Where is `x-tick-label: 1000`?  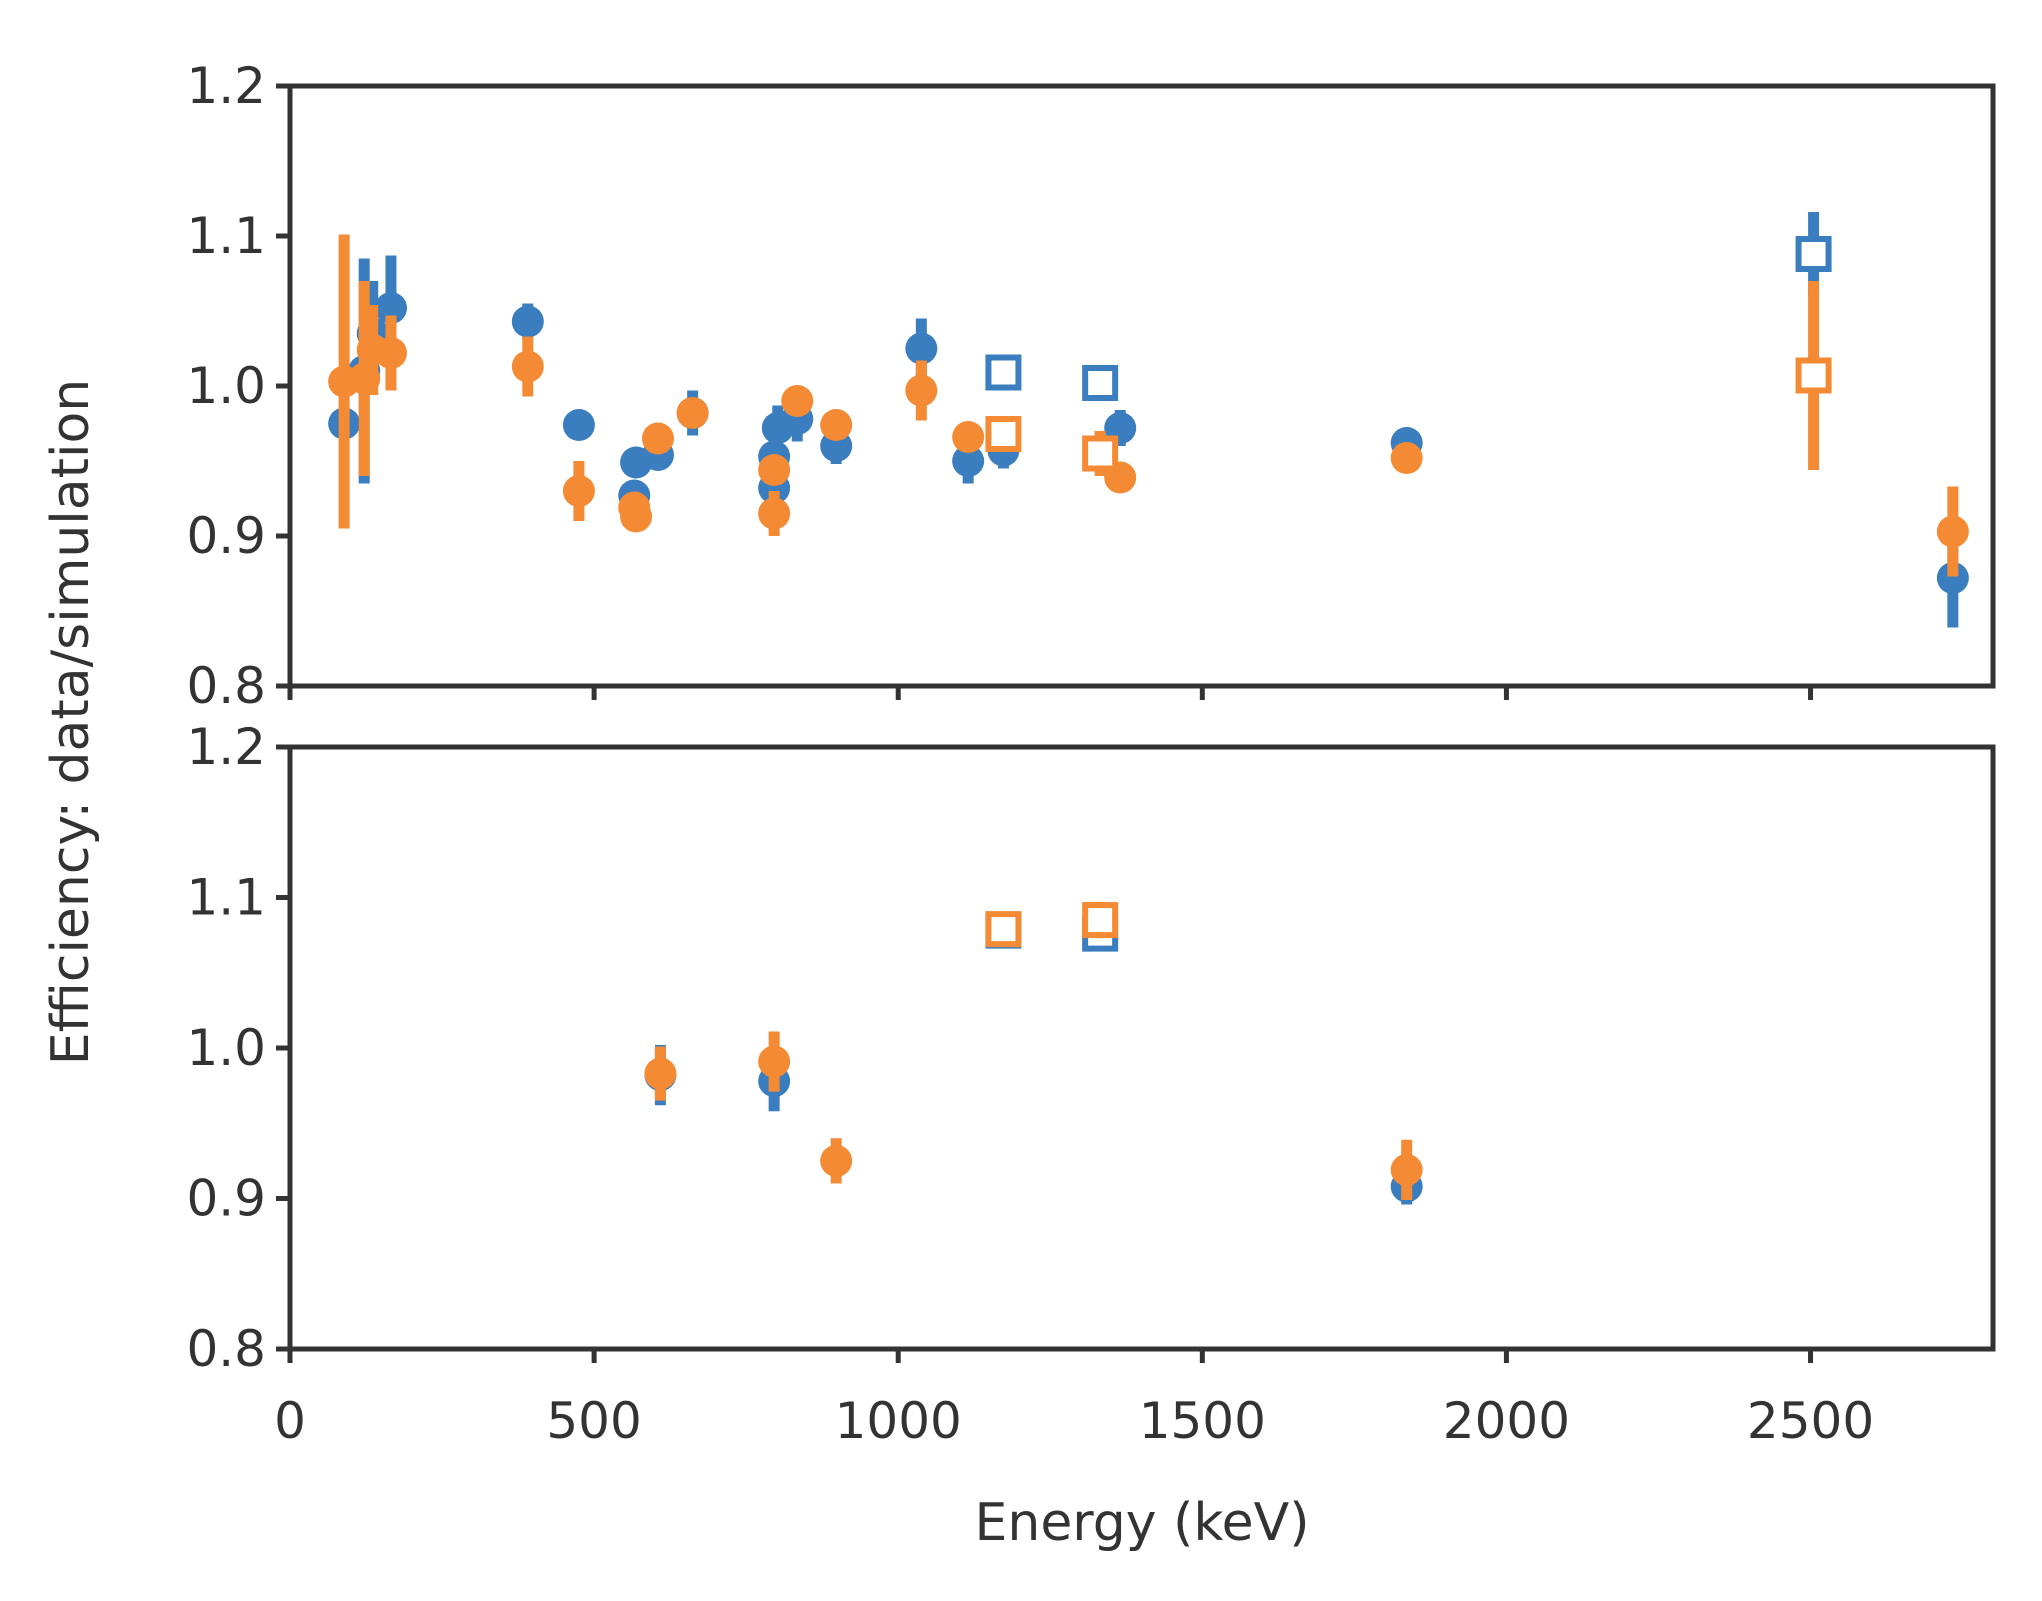 x-tick-label: 1000 is located at coordinates (898, 1421).